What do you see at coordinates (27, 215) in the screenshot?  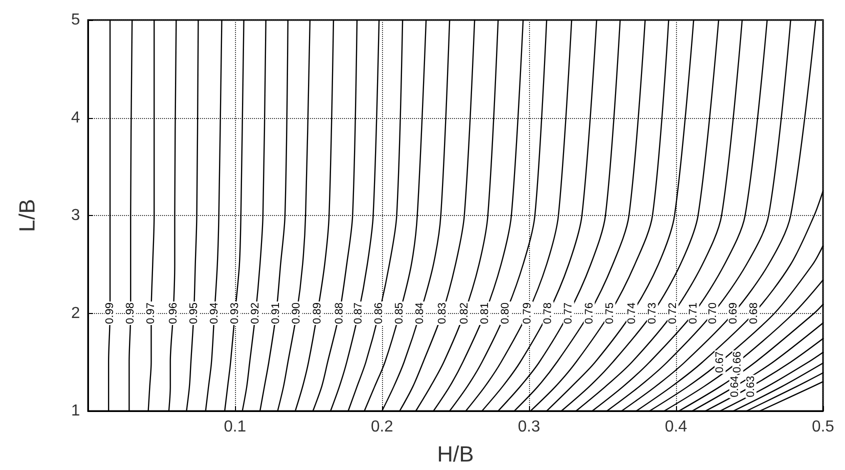 I see `y-axis-title: L/B` at bounding box center [27, 215].